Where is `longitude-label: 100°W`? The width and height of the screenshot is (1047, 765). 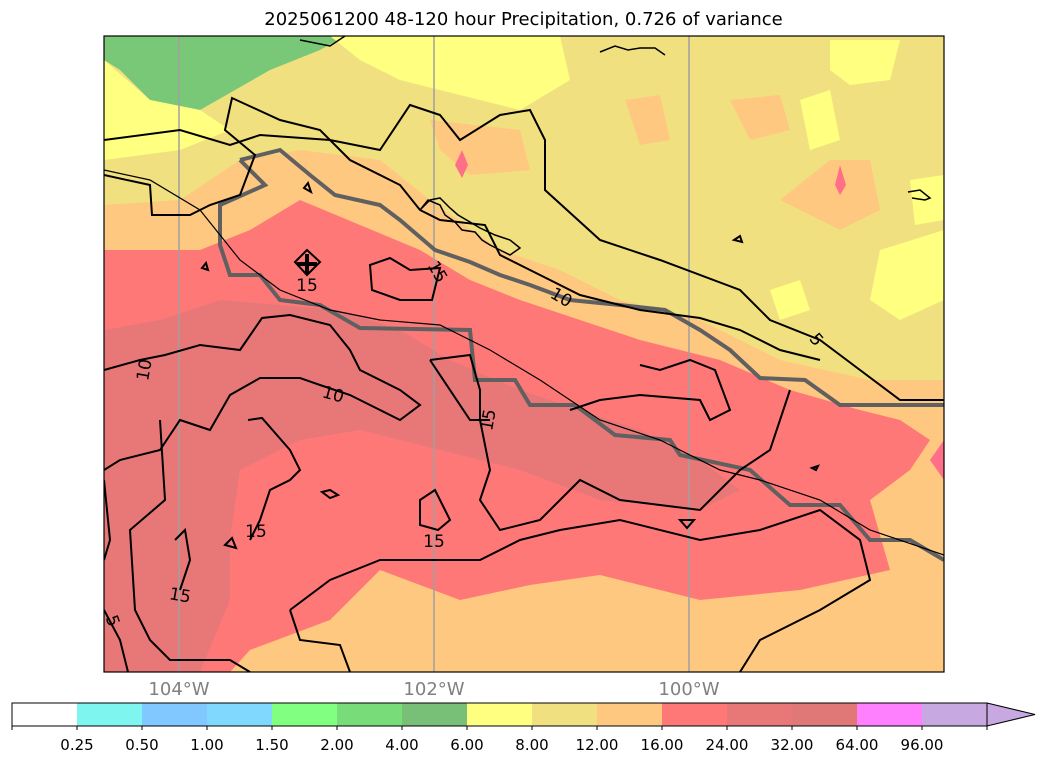
longitude-label: 100°W is located at coordinates (689, 689).